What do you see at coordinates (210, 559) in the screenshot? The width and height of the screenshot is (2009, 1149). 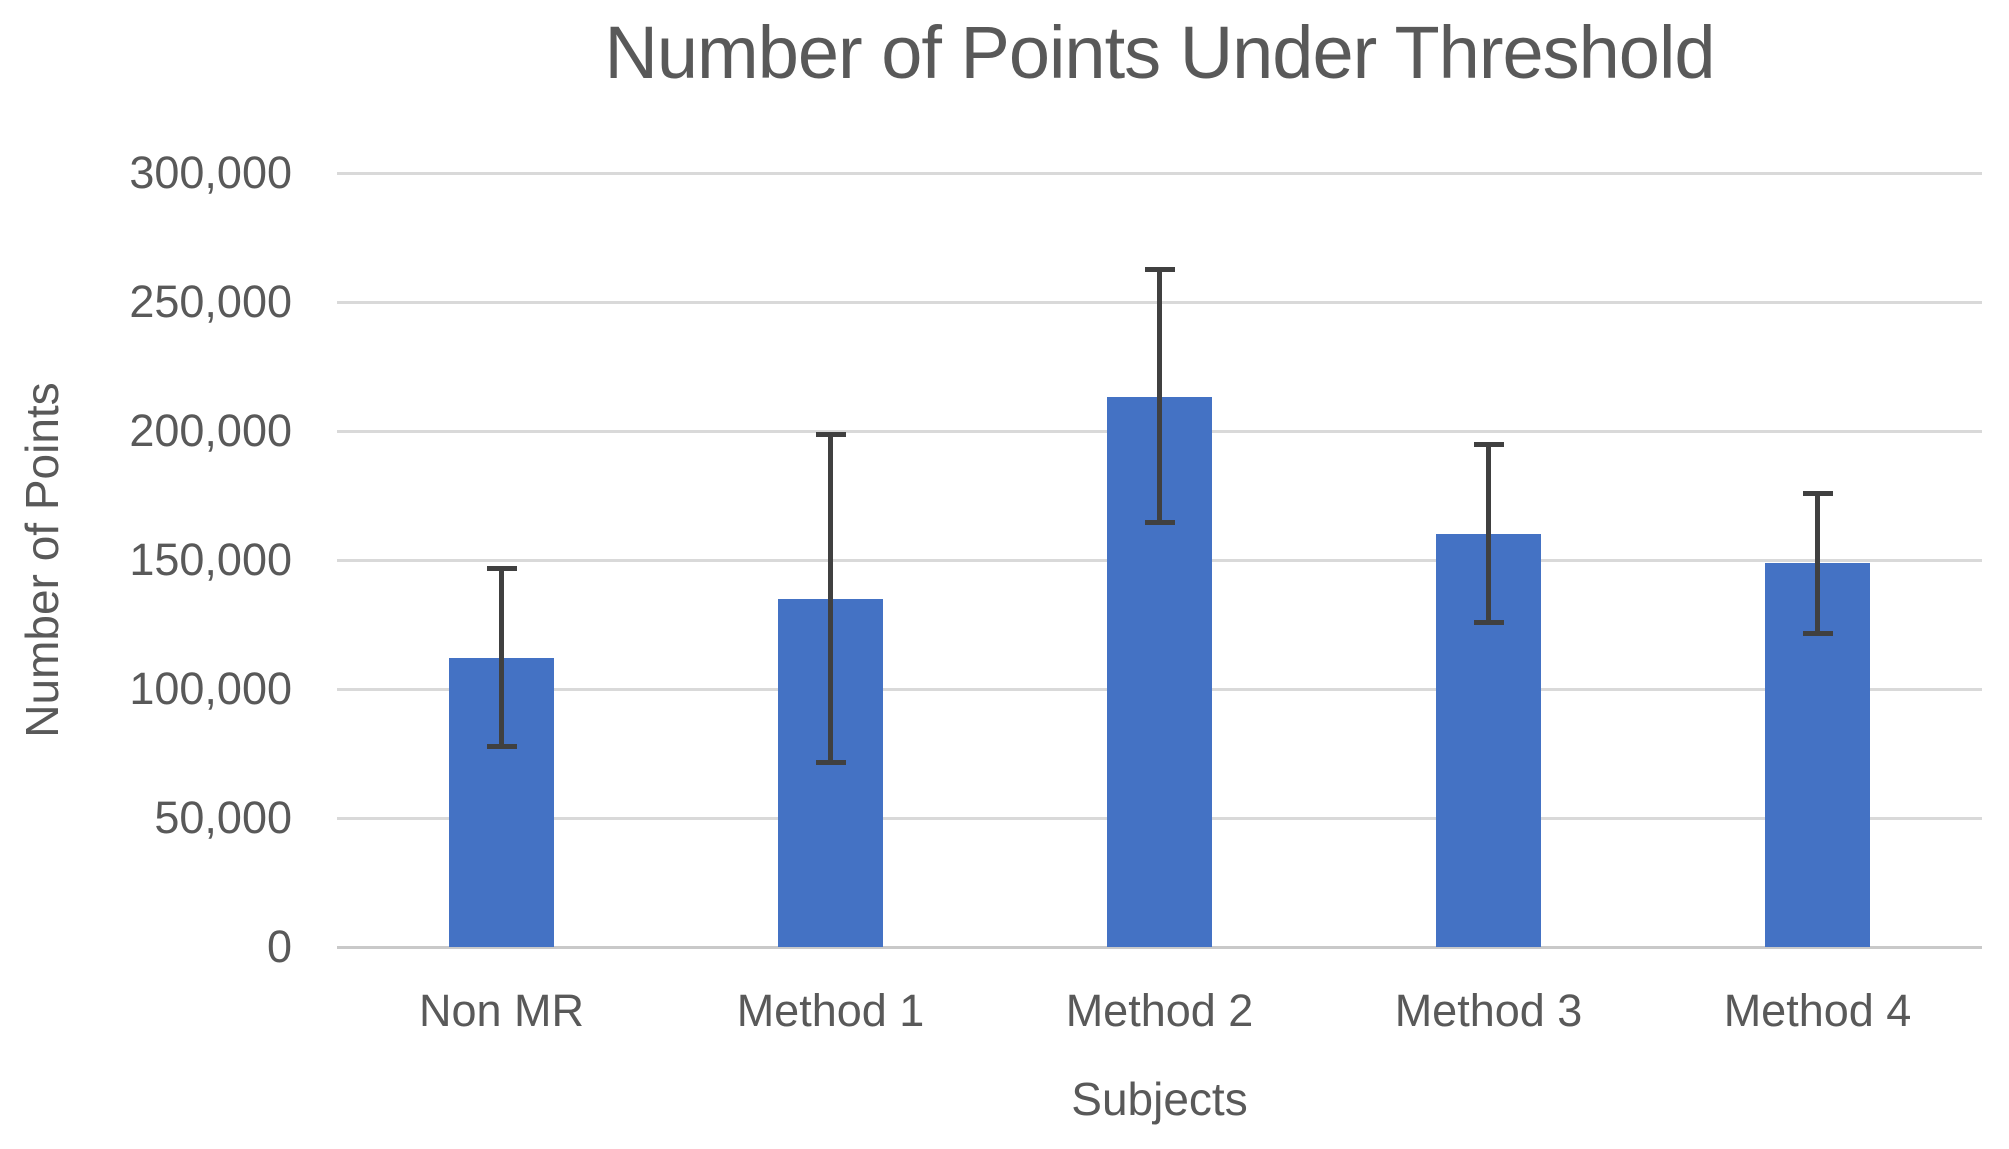 I see `y-tick-label-150000: 150,000` at bounding box center [210, 559].